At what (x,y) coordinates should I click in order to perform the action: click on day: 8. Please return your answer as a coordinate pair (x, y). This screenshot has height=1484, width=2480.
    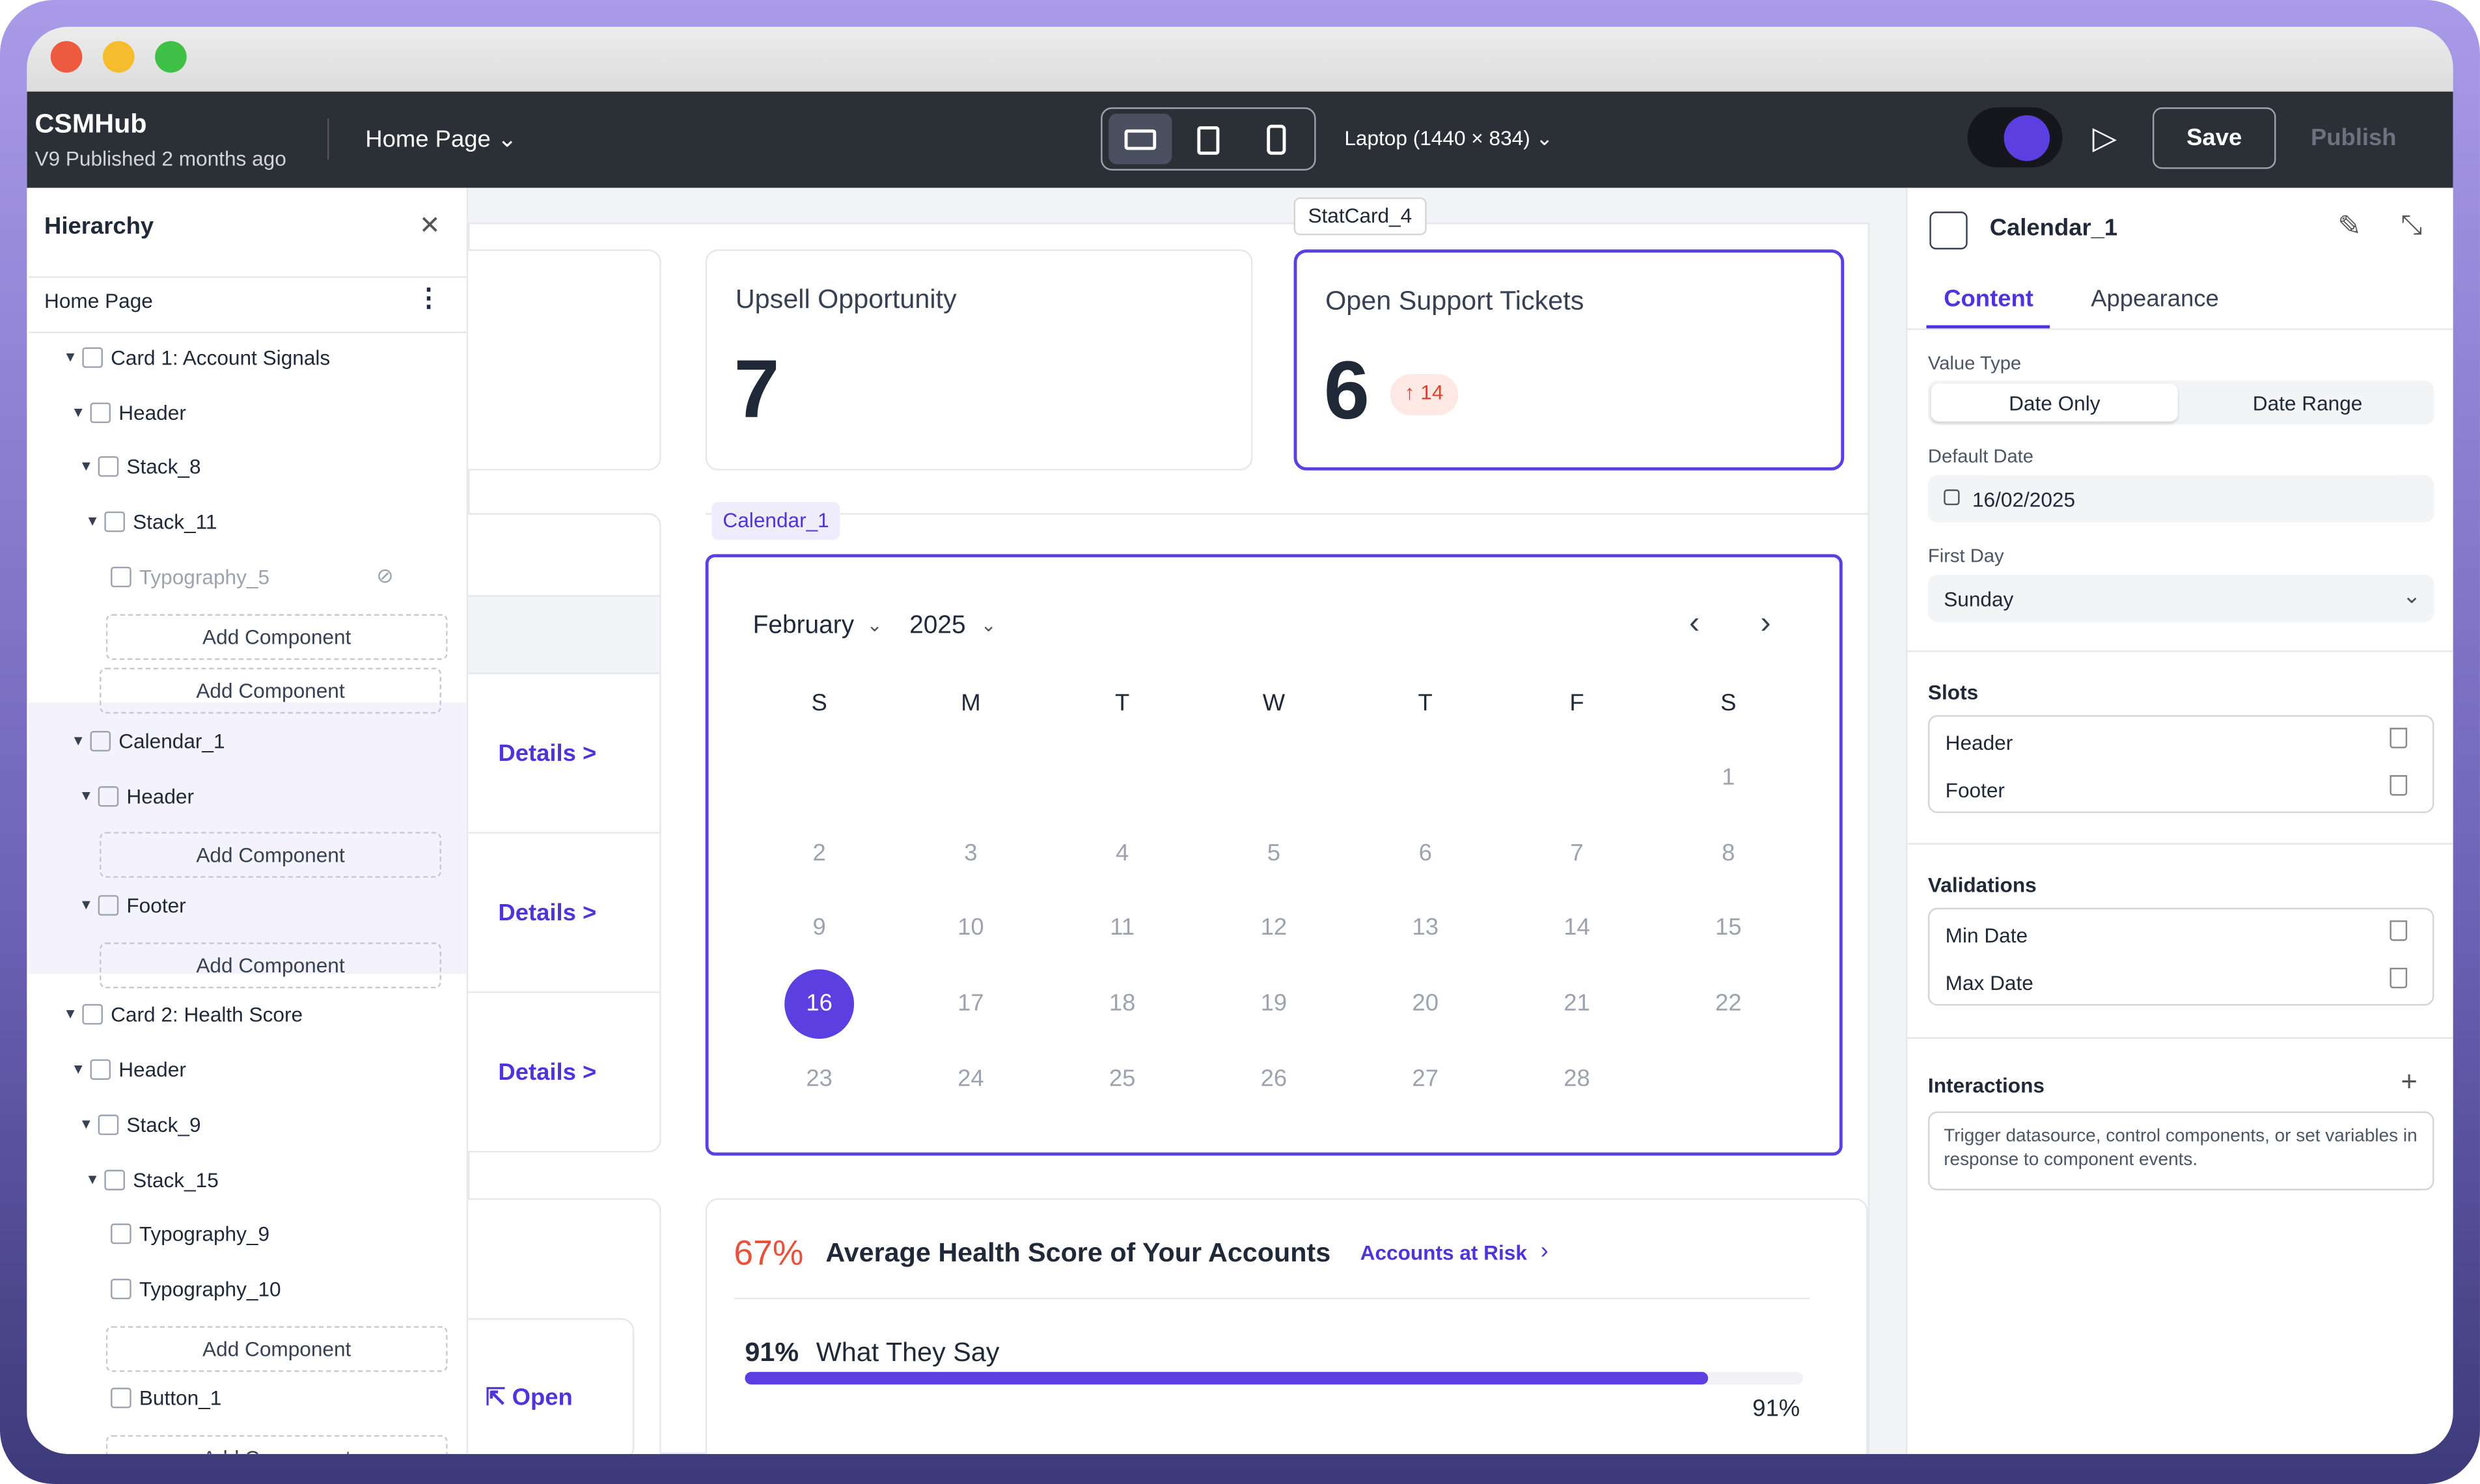
    Looking at the image, I should click on (1728, 852).